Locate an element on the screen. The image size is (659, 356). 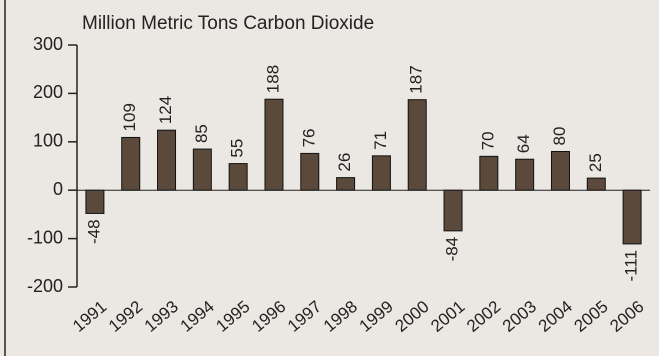
value-label: 71 is located at coordinates (380, 140).